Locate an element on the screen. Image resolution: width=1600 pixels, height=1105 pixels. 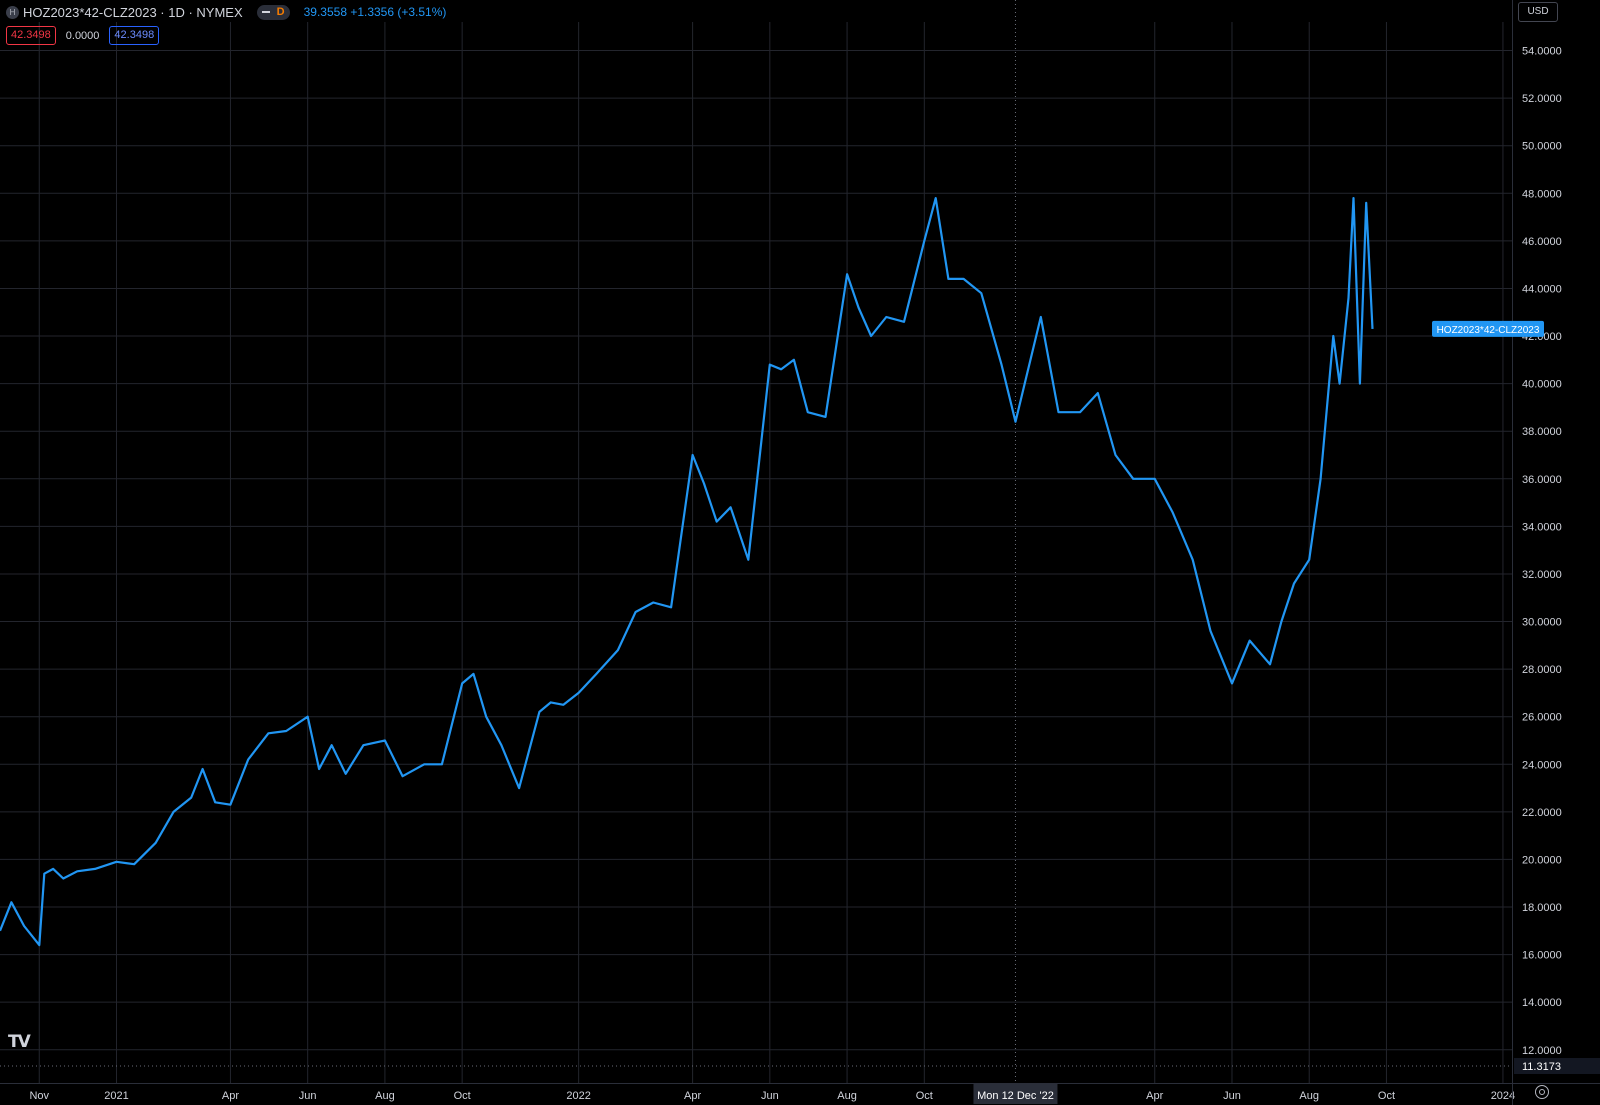
last-value-label-bg is located at coordinates (1488, 328).